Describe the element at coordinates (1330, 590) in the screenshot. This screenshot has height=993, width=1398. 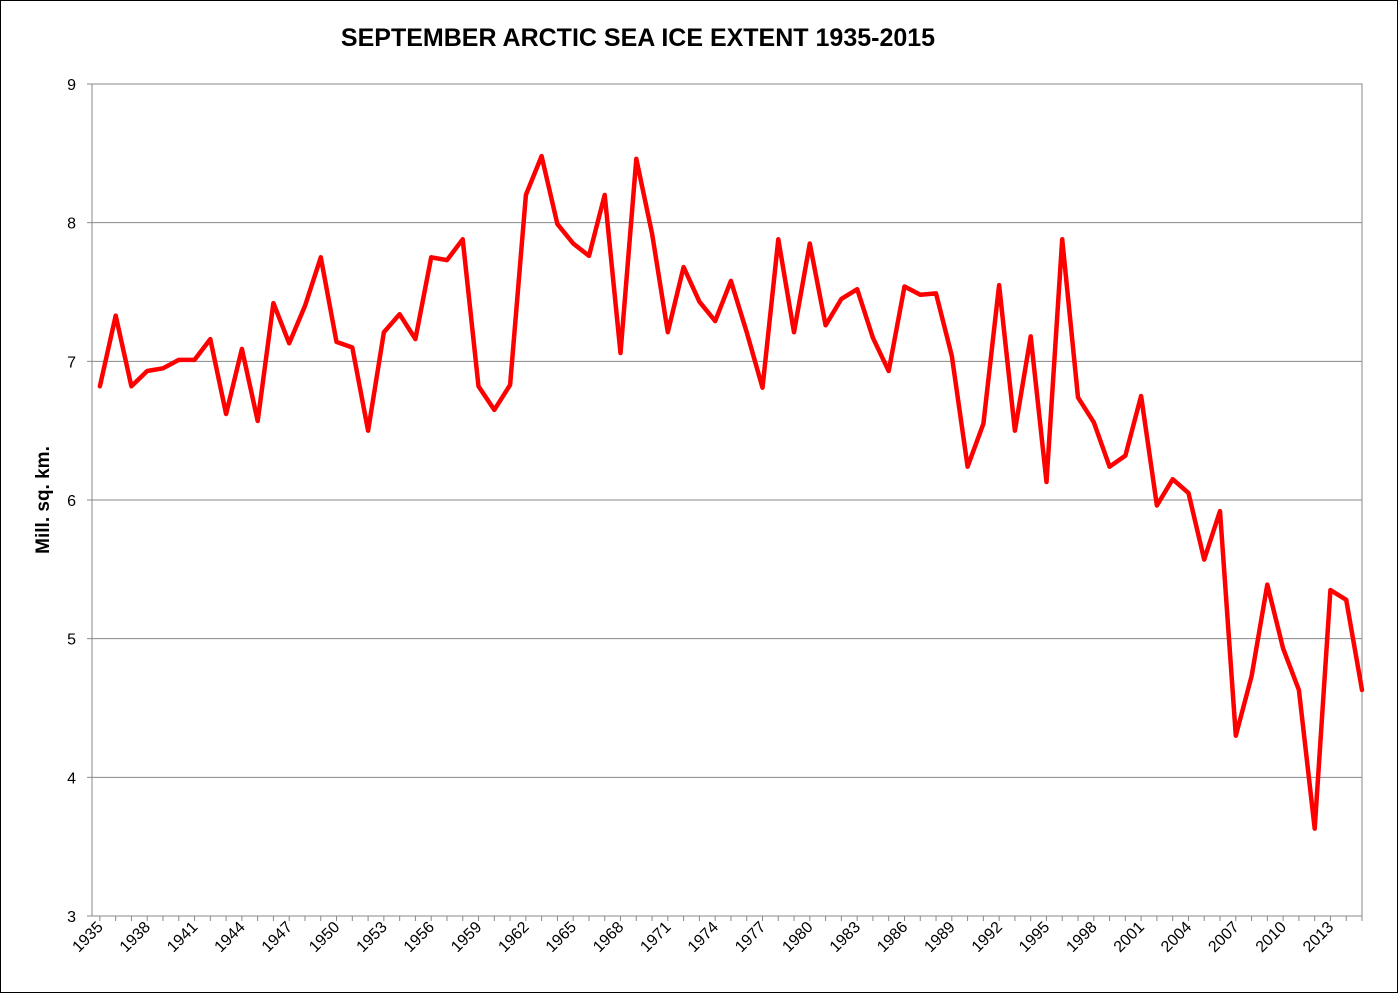
I see `data-point-2013` at that location.